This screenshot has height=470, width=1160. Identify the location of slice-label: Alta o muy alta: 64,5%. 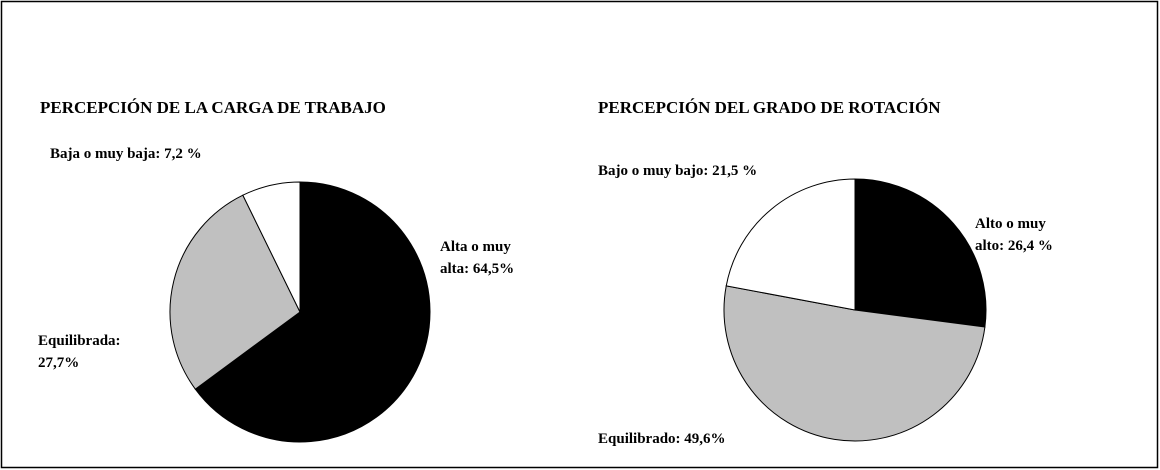
(477, 258).